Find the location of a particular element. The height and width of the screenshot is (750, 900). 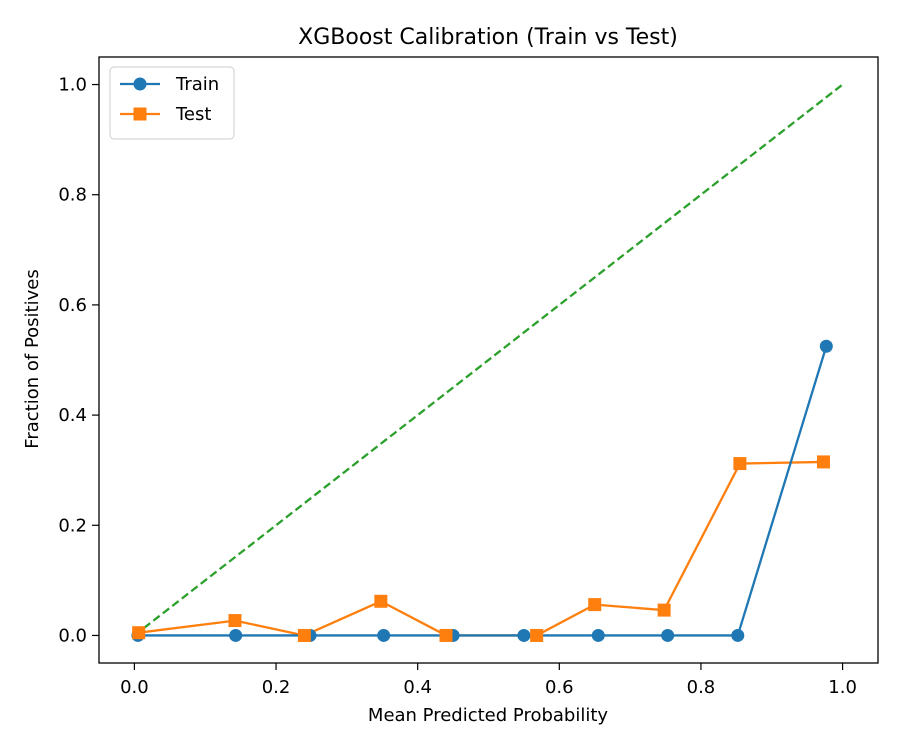

x-tick-label: 0.0 is located at coordinates (134, 687).